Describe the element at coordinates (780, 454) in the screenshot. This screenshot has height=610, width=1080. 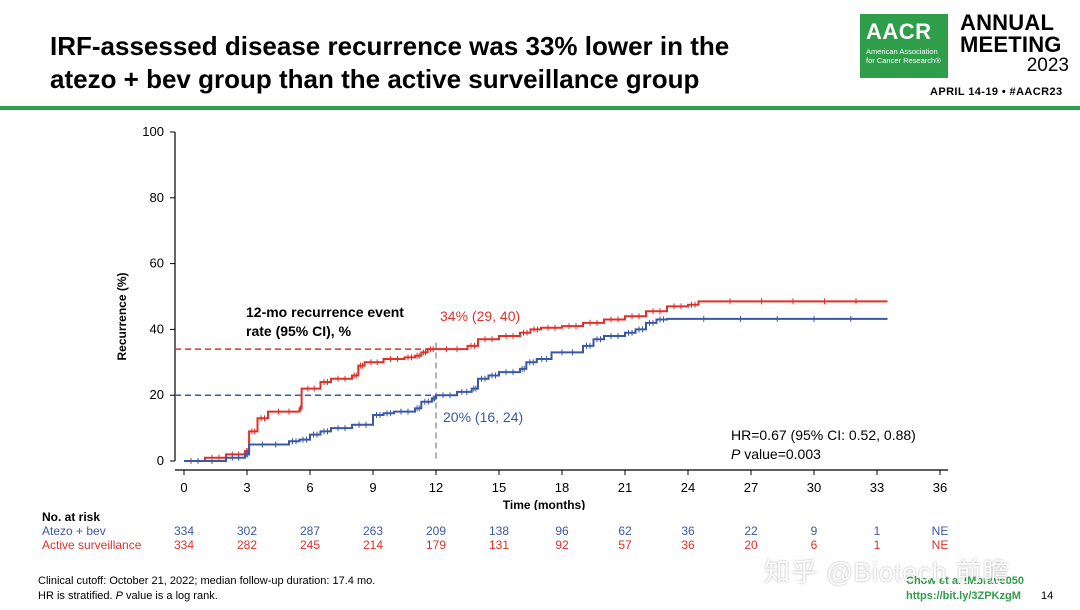
I see `p-value-rest: value=0.003` at that location.